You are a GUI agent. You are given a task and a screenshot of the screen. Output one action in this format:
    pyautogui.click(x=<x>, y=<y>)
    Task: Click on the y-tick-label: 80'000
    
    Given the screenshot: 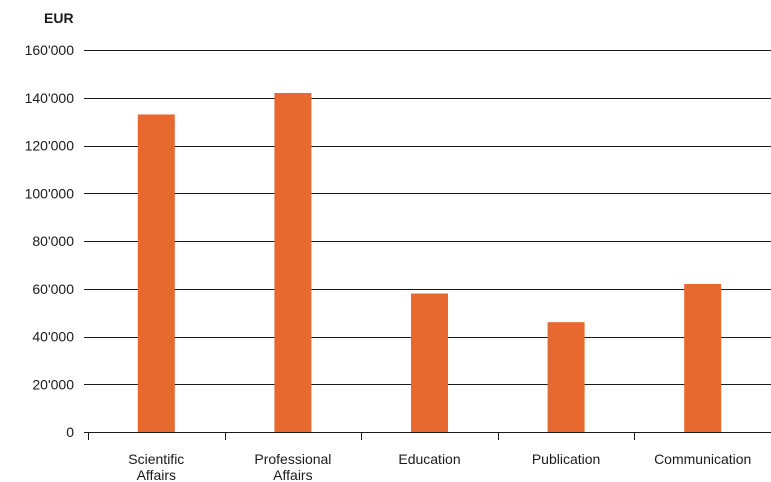 What is the action you would take?
    pyautogui.click(x=53, y=241)
    